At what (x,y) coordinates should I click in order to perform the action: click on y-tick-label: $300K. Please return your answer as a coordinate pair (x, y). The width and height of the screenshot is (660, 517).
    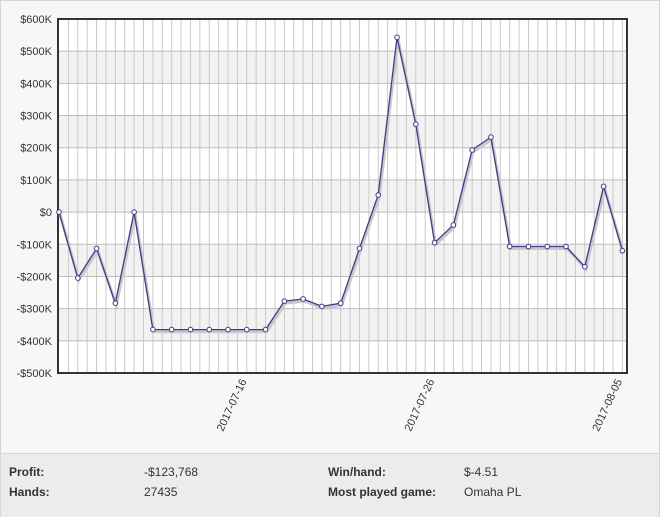
    Looking at the image, I should click on (36, 117).